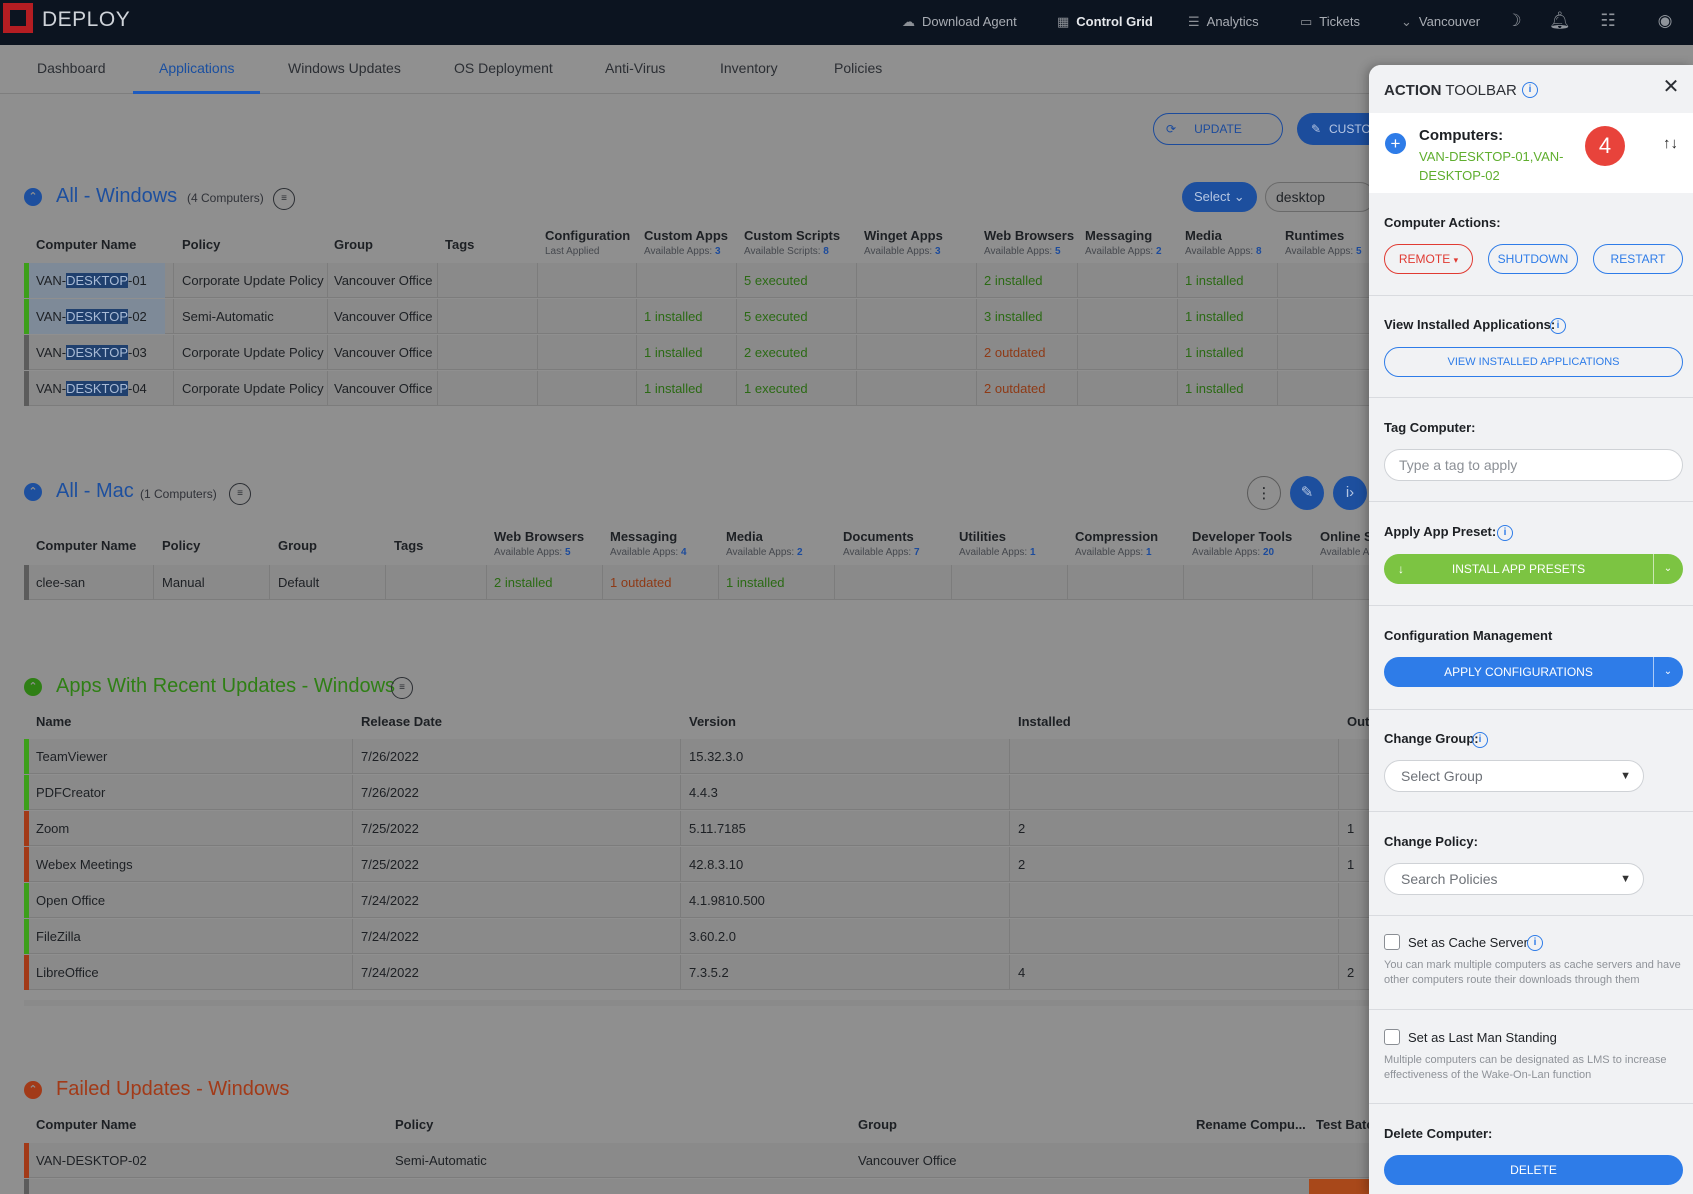 The width and height of the screenshot is (1693, 1194). I want to click on scripts-value: 2 executed, so click(776, 352).